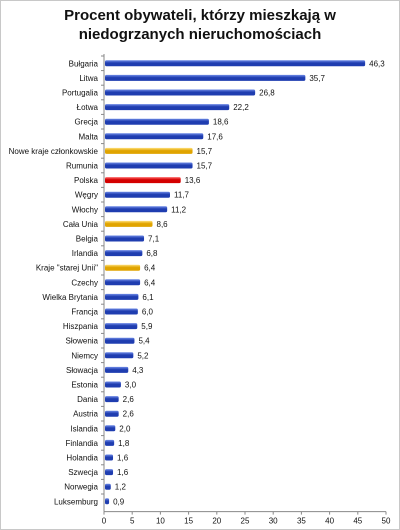 This screenshot has height=530, width=400. Describe the element at coordinates (76, 501) in the screenshot. I see `category-label: Luksemburg` at that location.